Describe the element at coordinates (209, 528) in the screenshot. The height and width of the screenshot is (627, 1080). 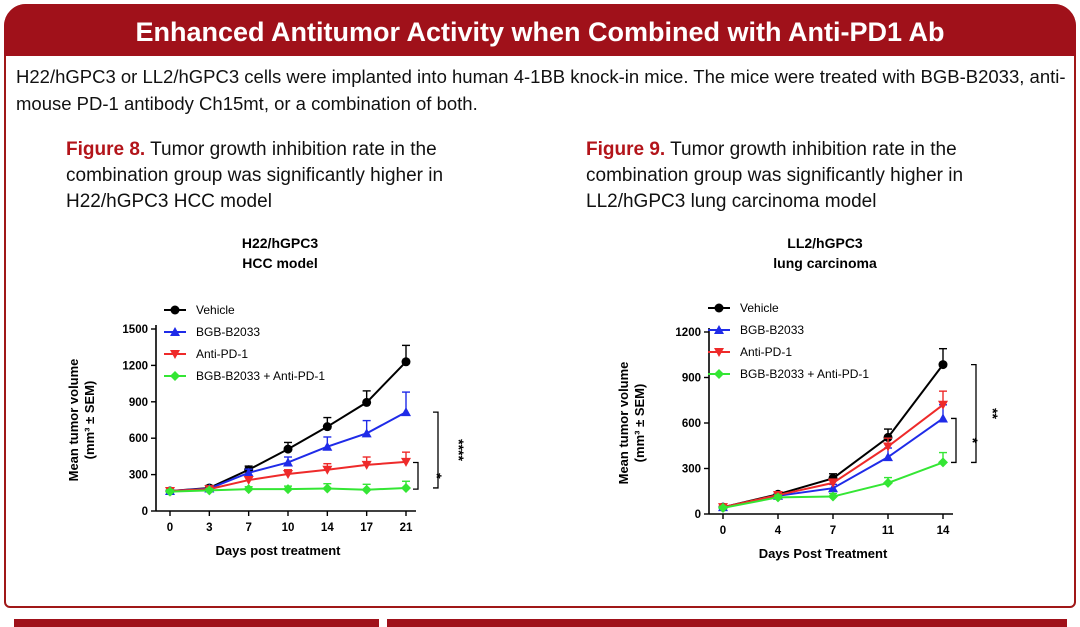
I see `x-tick-label: 3` at that location.